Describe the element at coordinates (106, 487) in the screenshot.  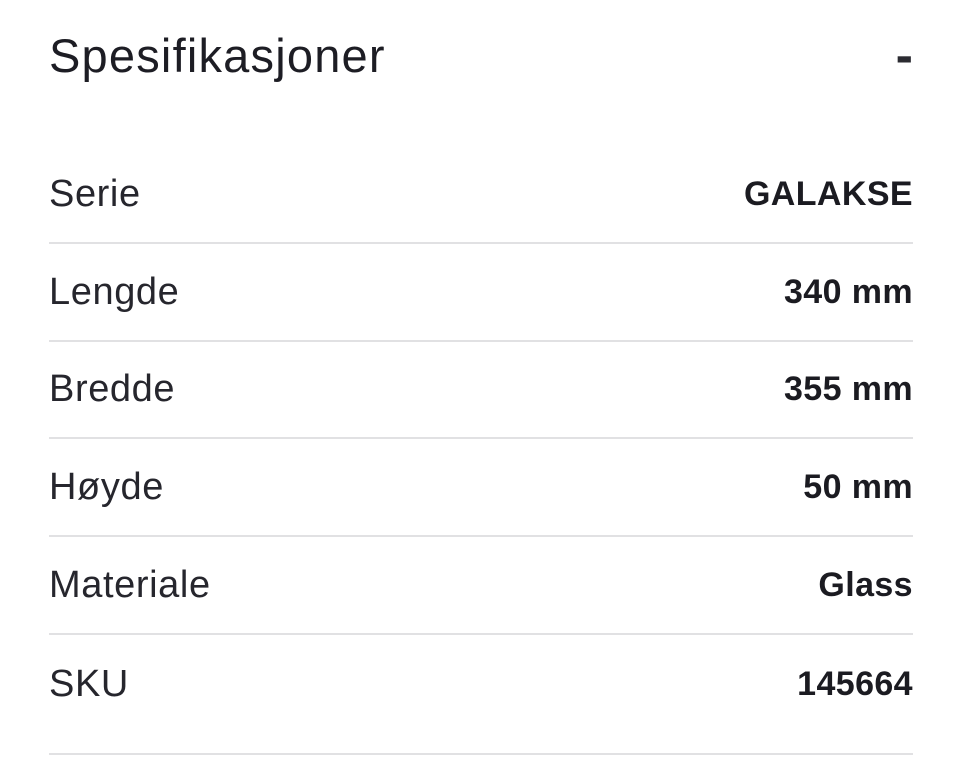
I see `spec-label: Høyde` at that location.